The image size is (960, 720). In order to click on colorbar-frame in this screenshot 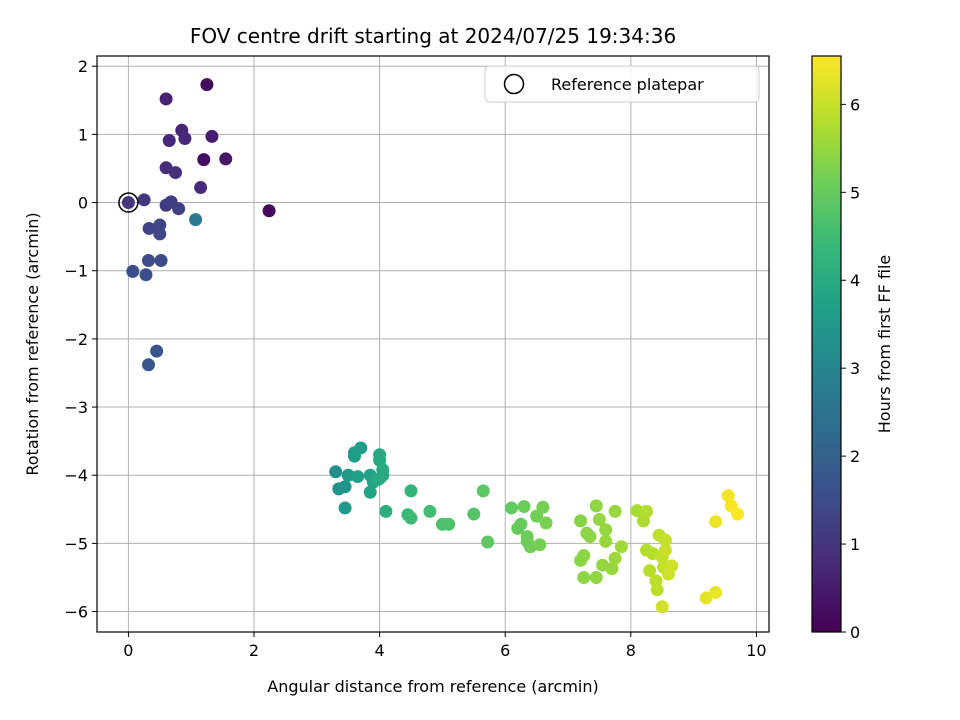, I will do `click(826, 344)`.